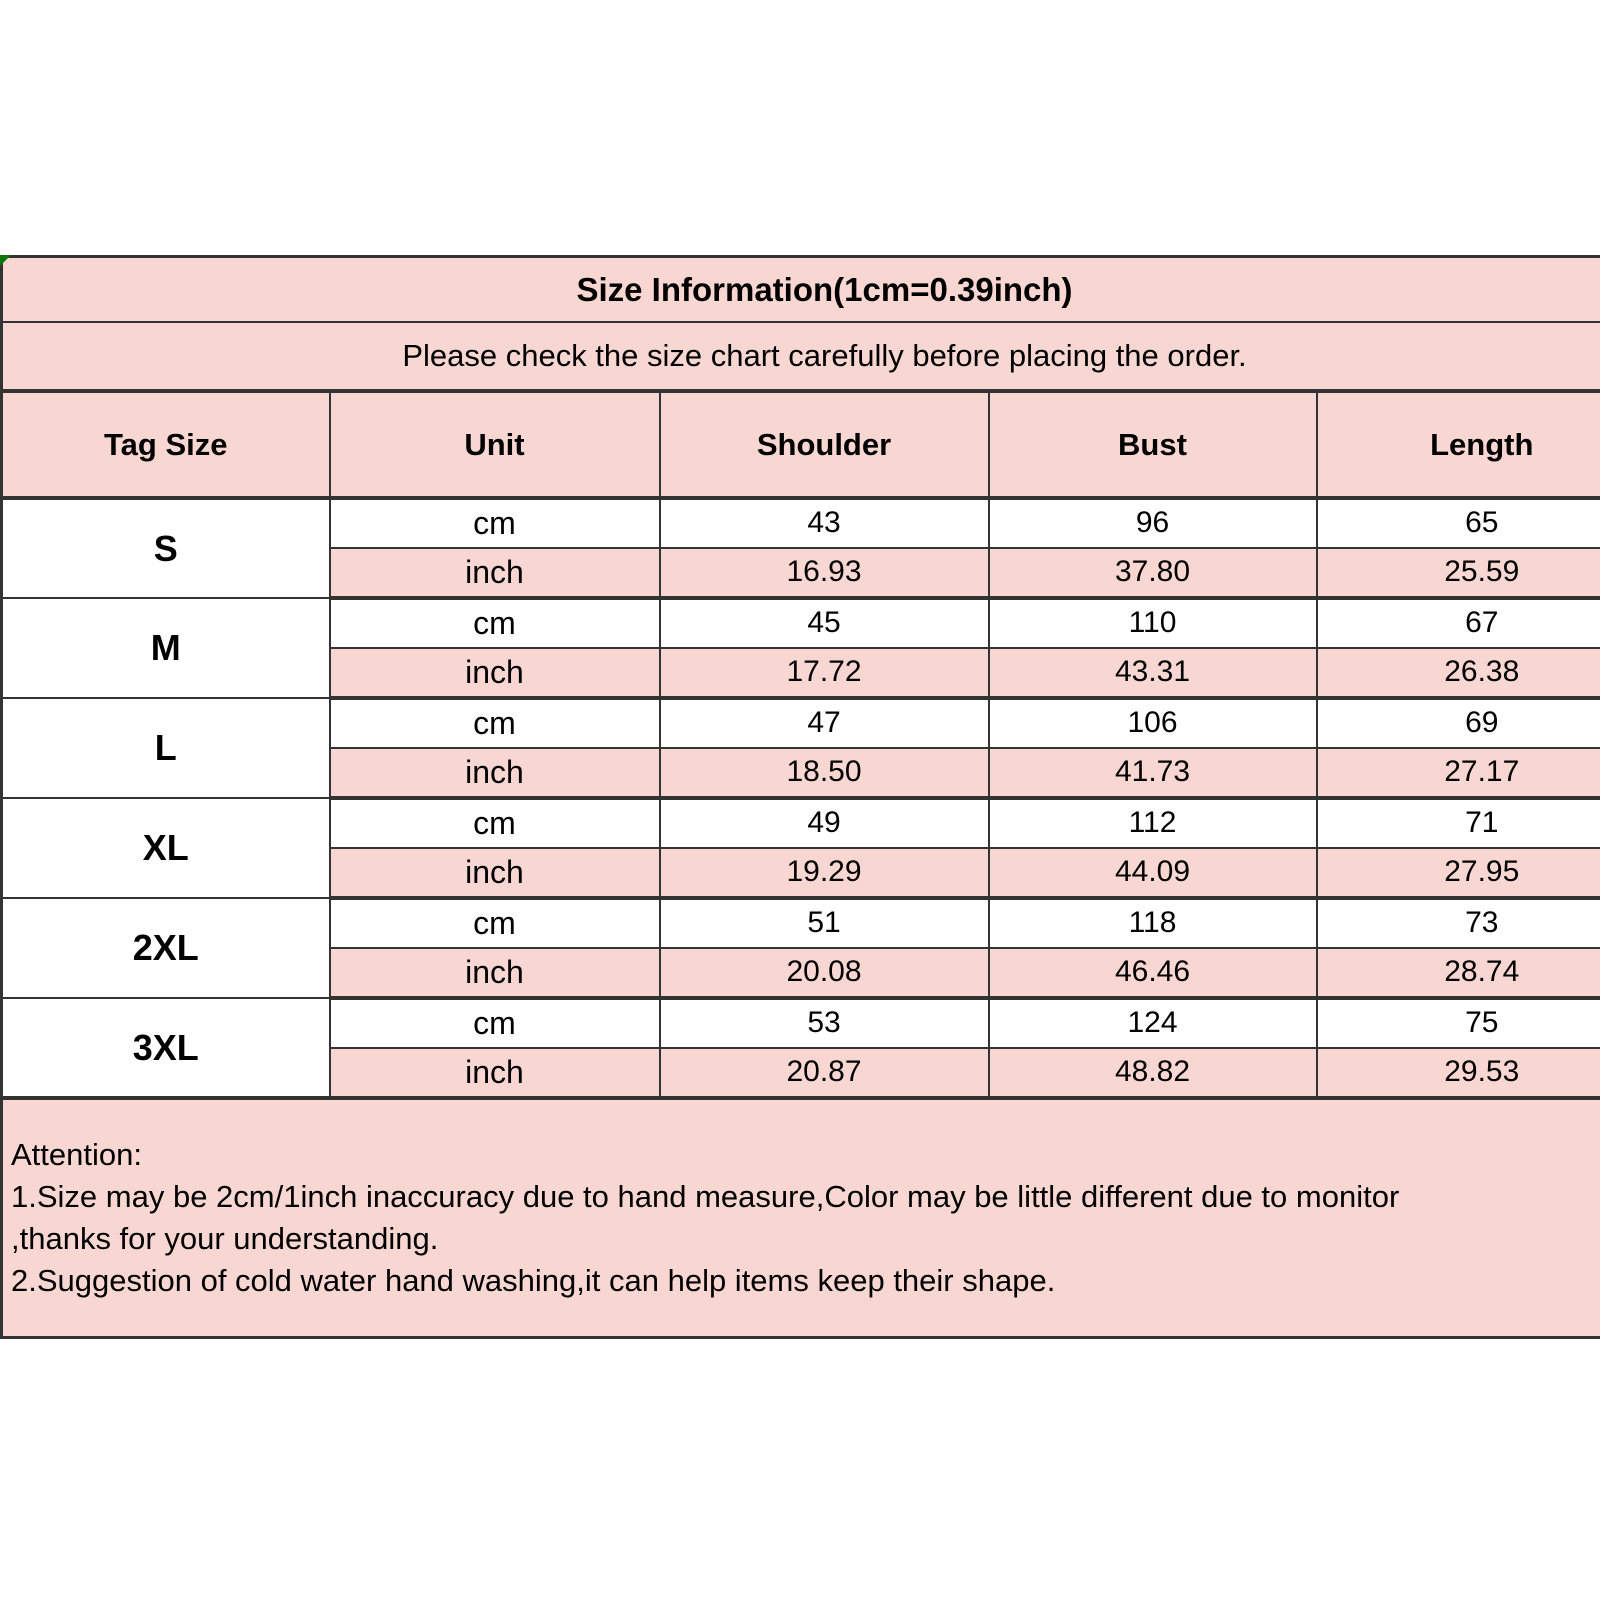 Image resolution: width=1600 pixels, height=1600 pixels. Describe the element at coordinates (1457, 923) in the screenshot. I see `2xl-length-cm: 73` at that location.